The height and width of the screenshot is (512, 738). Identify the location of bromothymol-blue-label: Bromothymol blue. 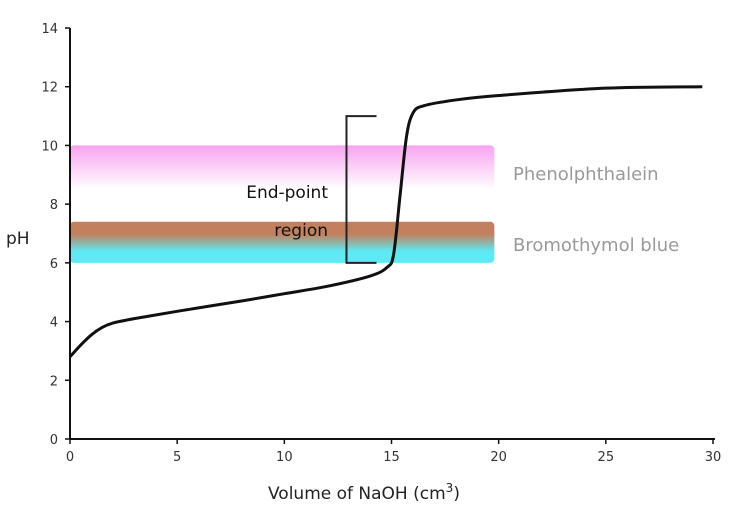
(596, 245).